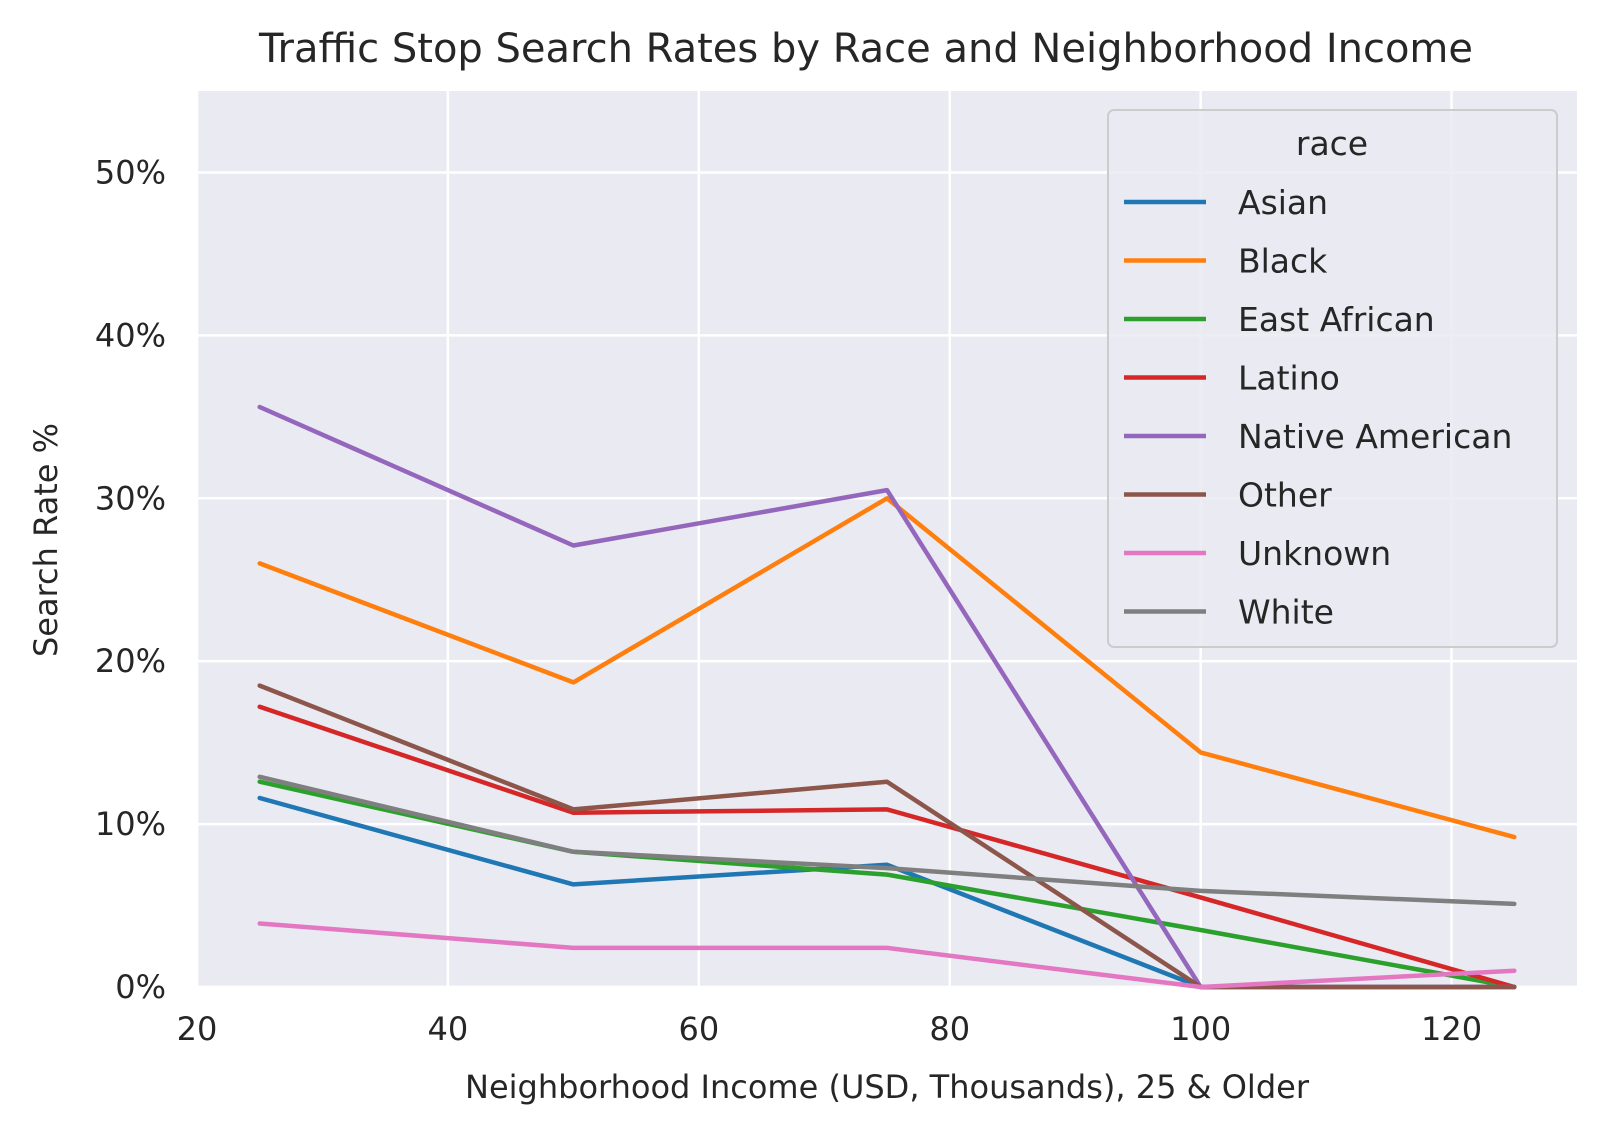 This screenshot has height=1138, width=1600. I want to click on series-line-white, so click(887, 840).